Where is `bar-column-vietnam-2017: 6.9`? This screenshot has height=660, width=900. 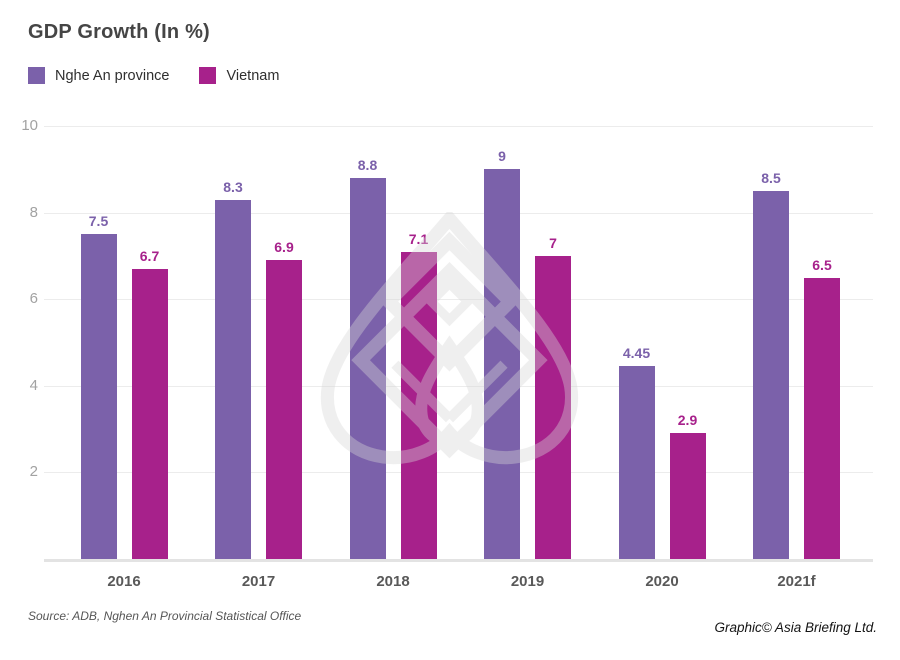 bar-column-vietnam-2017: 6.9 is located at coordinates (284, 399).